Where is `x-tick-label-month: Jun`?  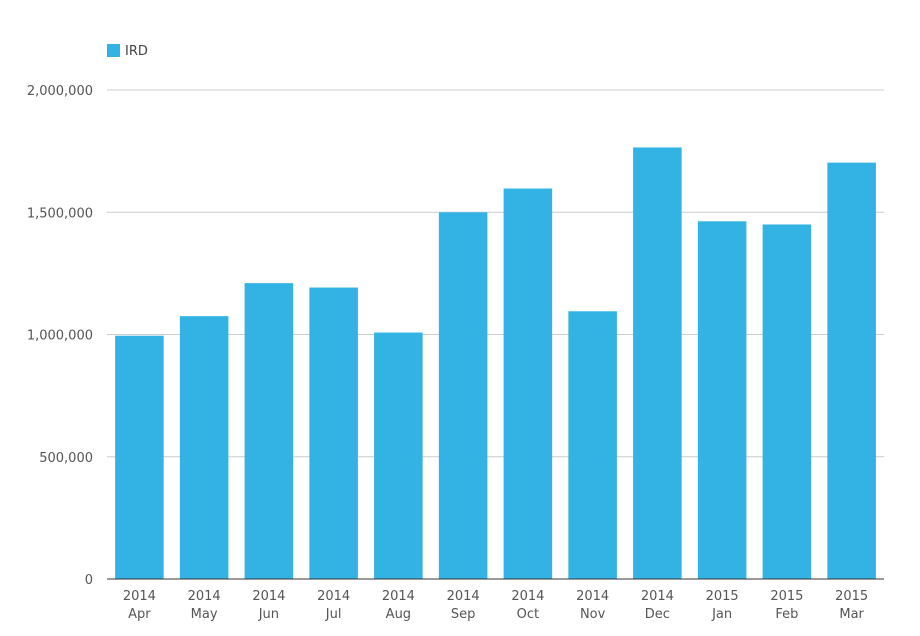 x-tick-label-month: Jun is located at coordinates (268, 614).